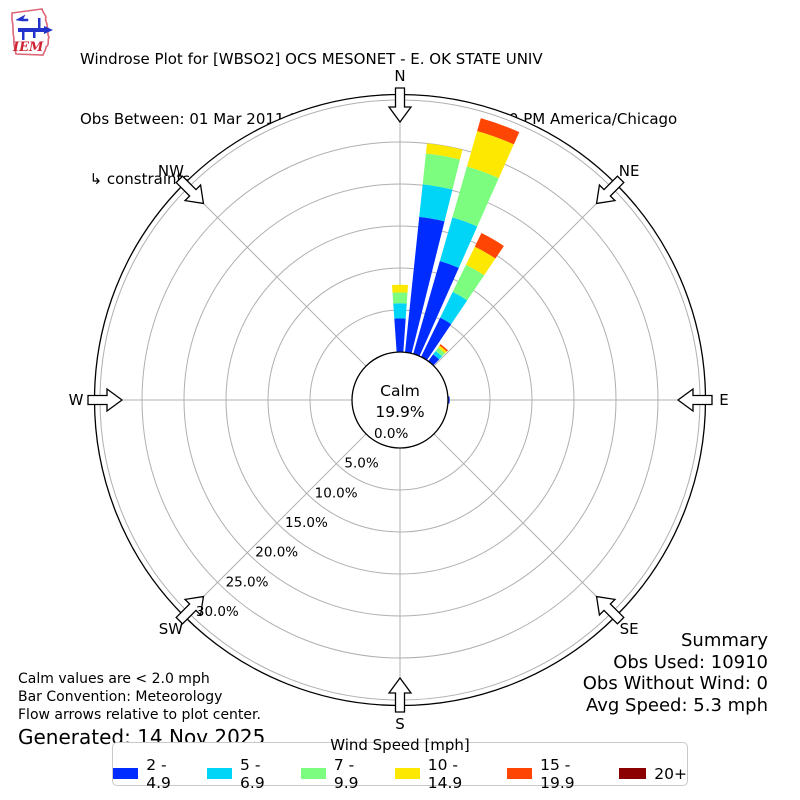 This screenshot has width=800, height=800. What do you see at coordinates (120, 697) in the screenshot?
I see `note-convention: Bar Convention: Meteorology` at bounding box center [120, 697].